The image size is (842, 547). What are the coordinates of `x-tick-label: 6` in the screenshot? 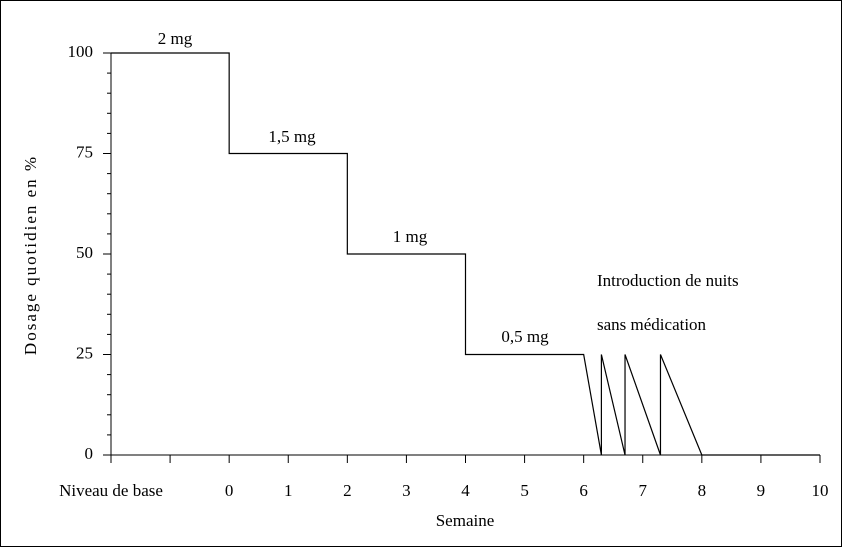 It's located at (583, 490).